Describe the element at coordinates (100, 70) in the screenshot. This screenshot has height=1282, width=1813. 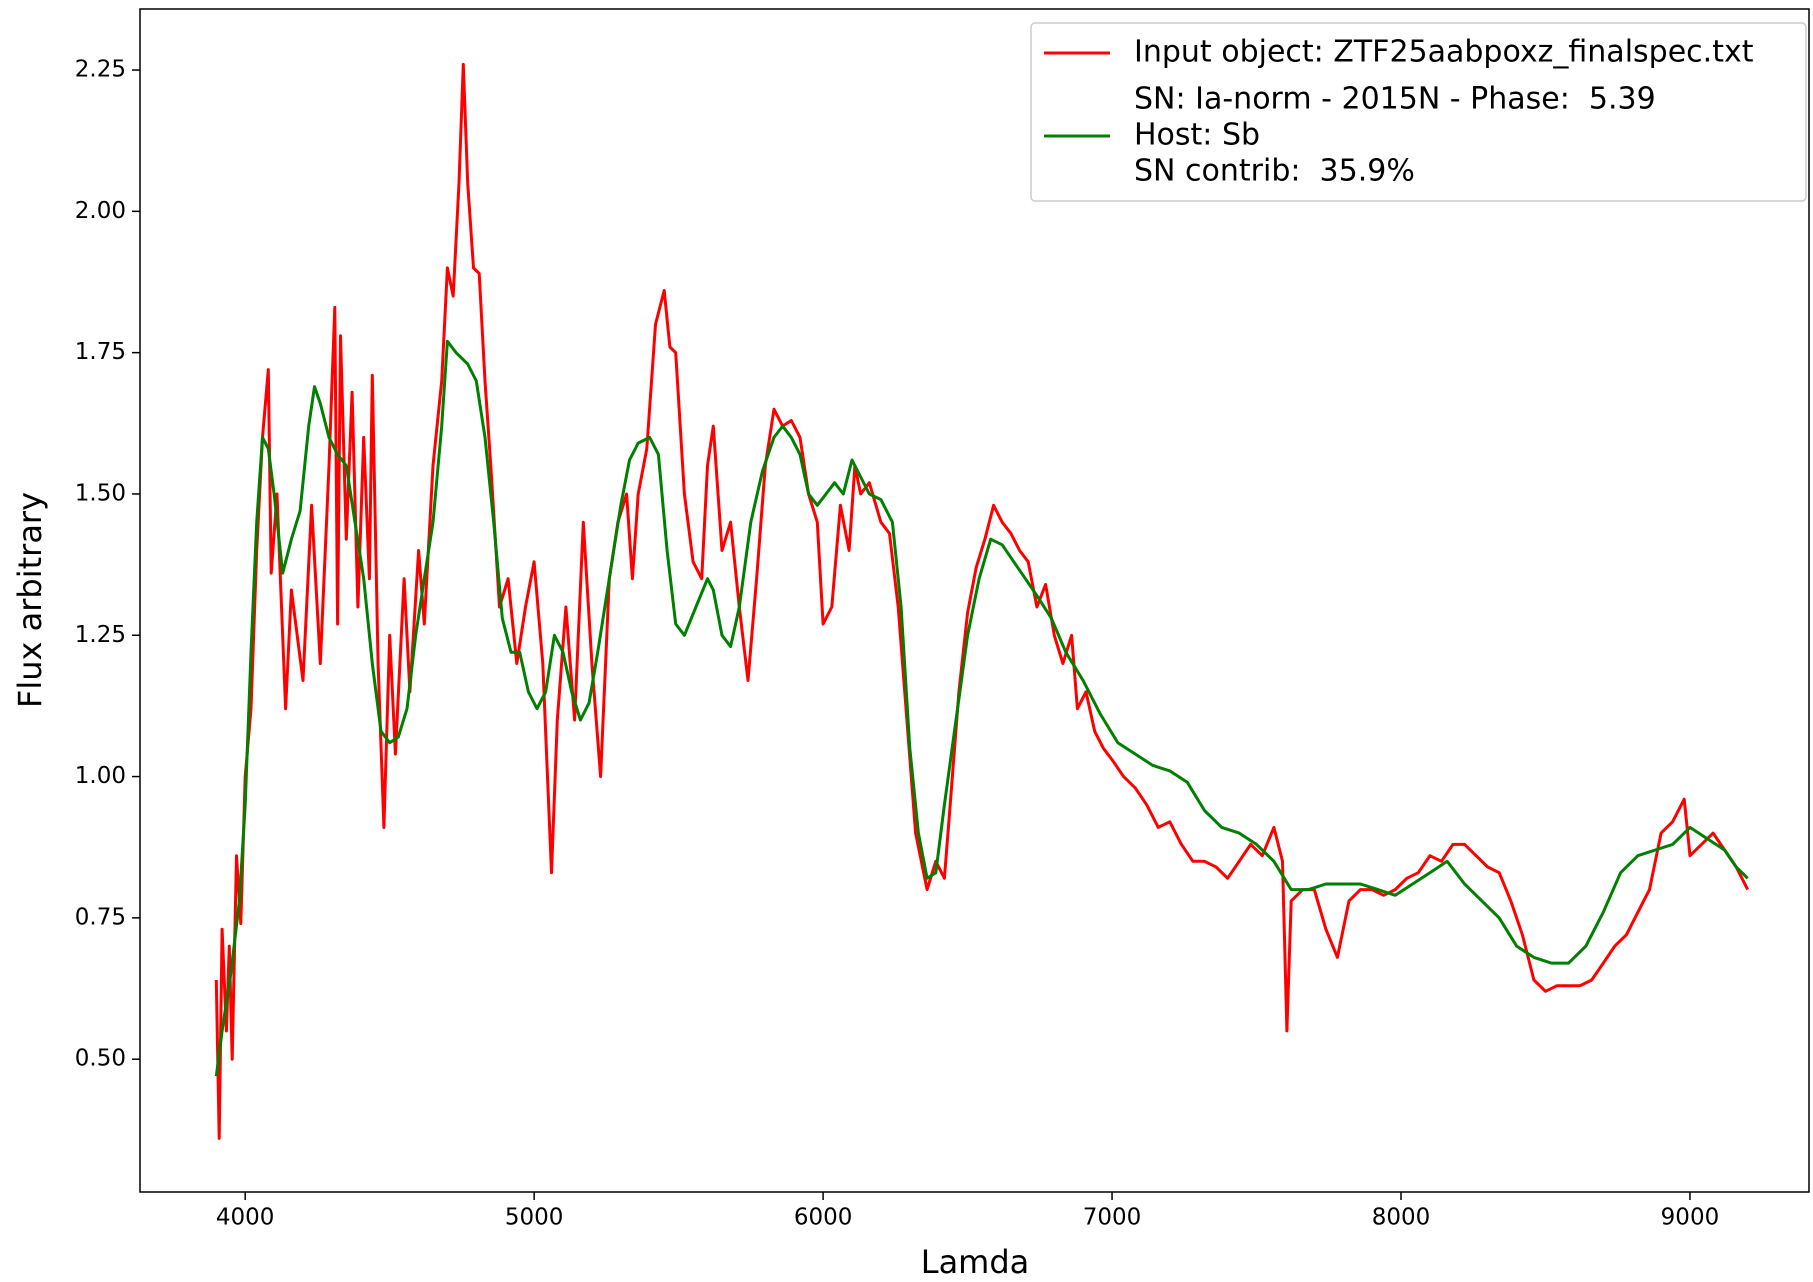
I see `y-tick-label: 2.25` at that location.